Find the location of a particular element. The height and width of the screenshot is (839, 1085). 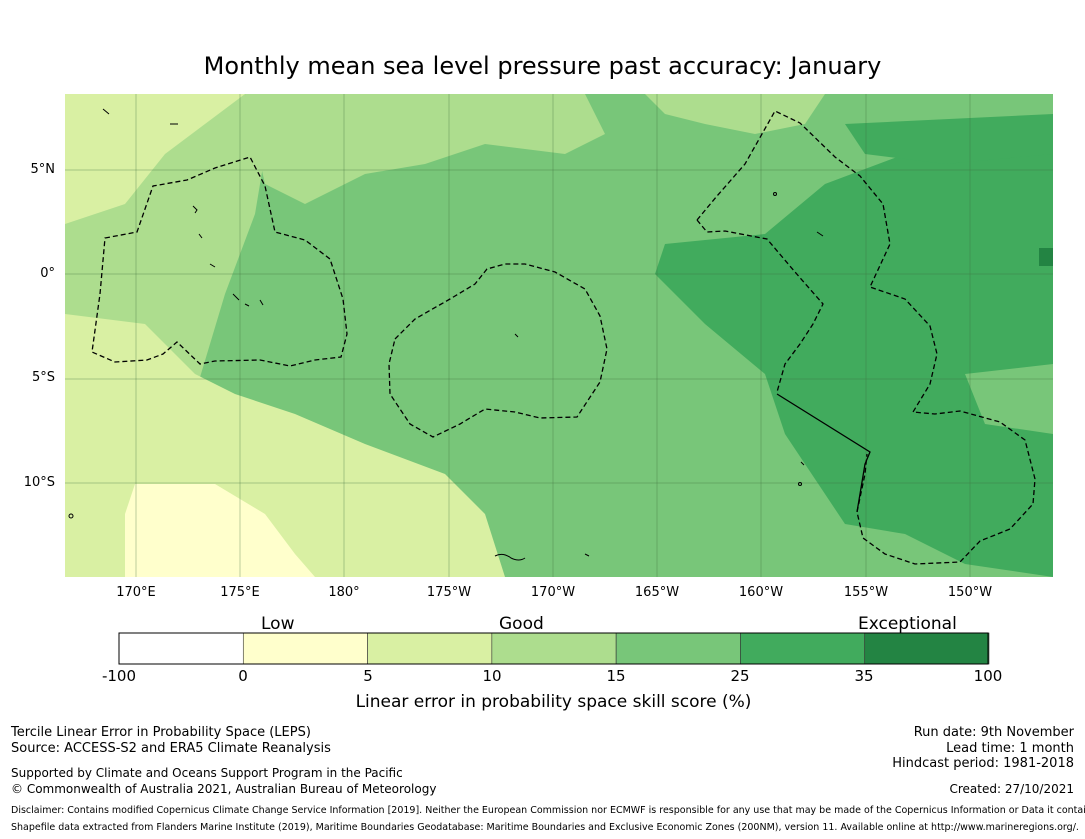

colorbar-tick: 0 is located at coordinates (243, 676).